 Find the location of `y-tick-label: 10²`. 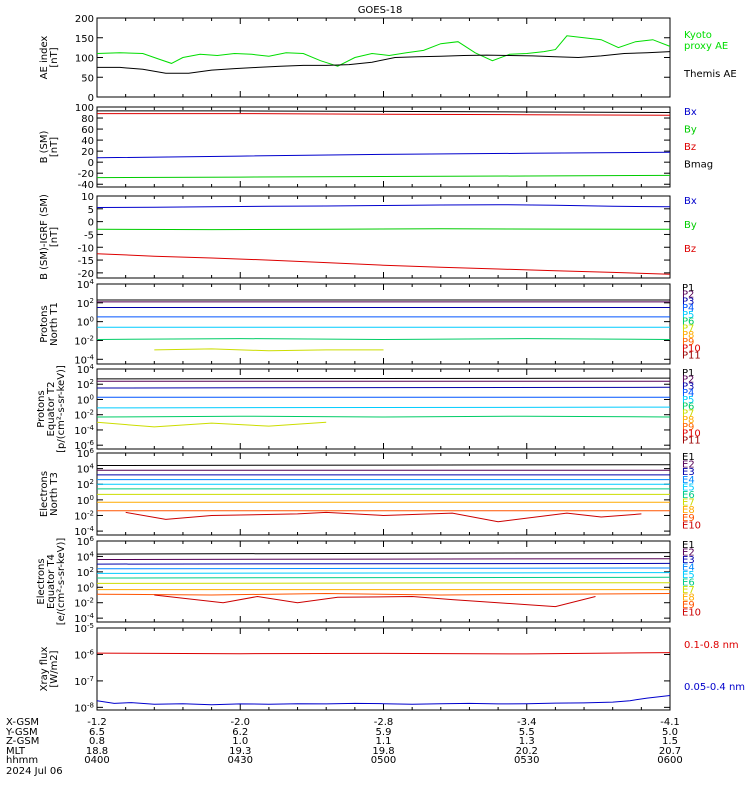

y-tick-label: 10² is located at coordinates (85, 384).